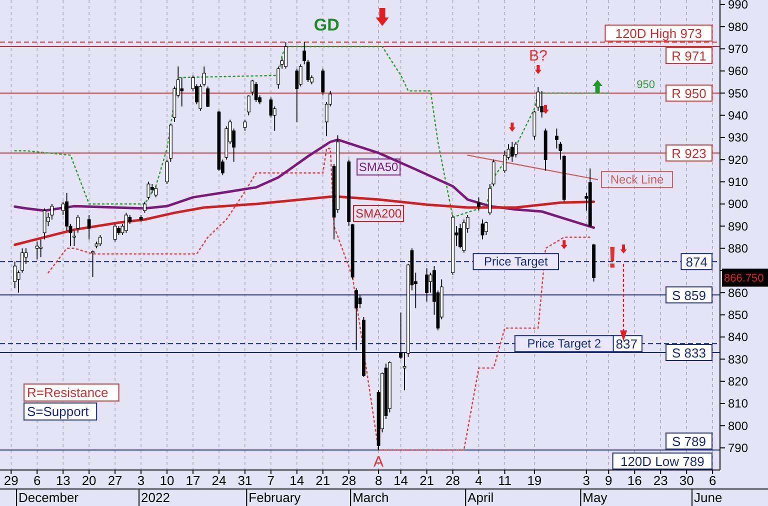  Describe the element at coordinates (271, 480) in the screenshot. I see `x-tick-label: 7` at that location.